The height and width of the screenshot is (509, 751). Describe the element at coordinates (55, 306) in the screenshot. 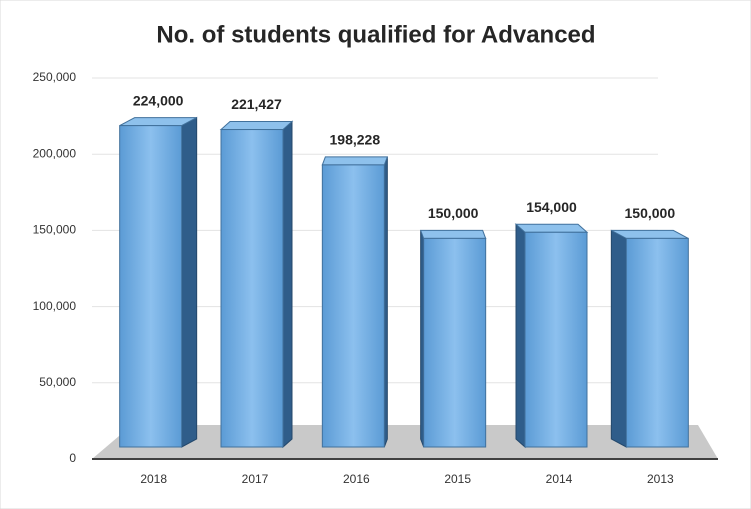

I see `y-tick-label: 100,000` at that location.